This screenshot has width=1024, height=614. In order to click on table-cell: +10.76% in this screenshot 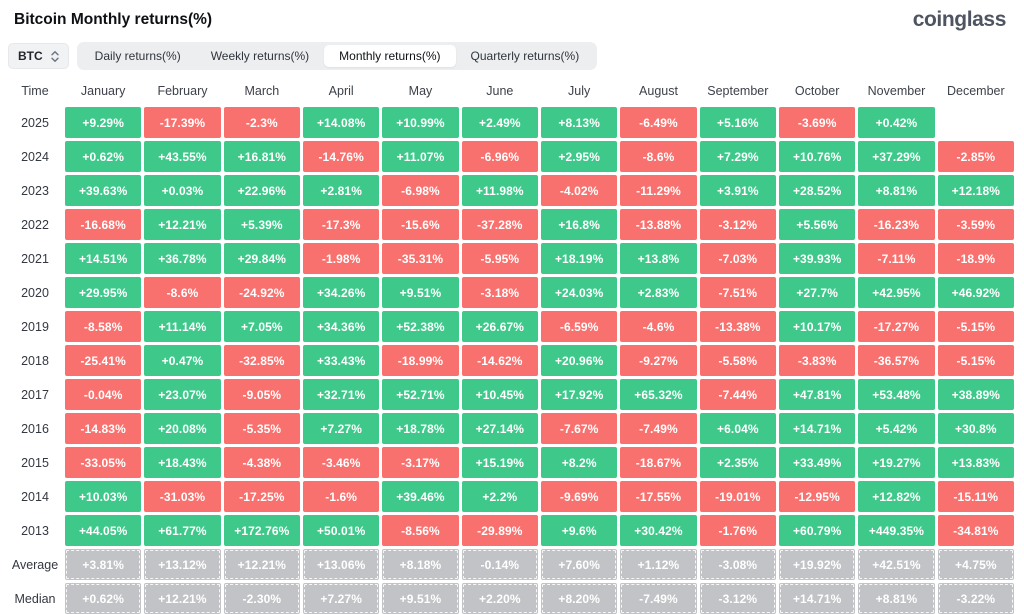, I will do `click(817, 156)`.